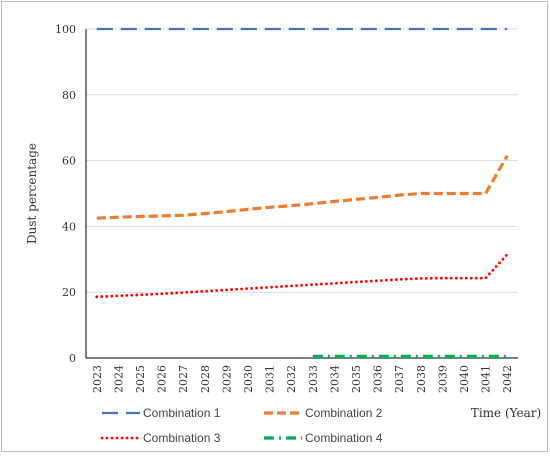 The image size is (550, 458). What do you see at coordinates (248, 379) in the screenshot?
I see `x-tick-label: 2030` at bounding box center [248, 379].